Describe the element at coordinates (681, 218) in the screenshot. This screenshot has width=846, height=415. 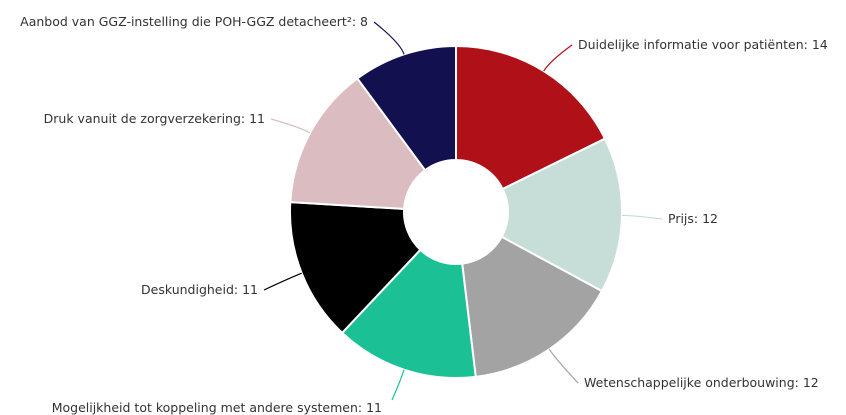
I see `category-name: Prijs` at that location.